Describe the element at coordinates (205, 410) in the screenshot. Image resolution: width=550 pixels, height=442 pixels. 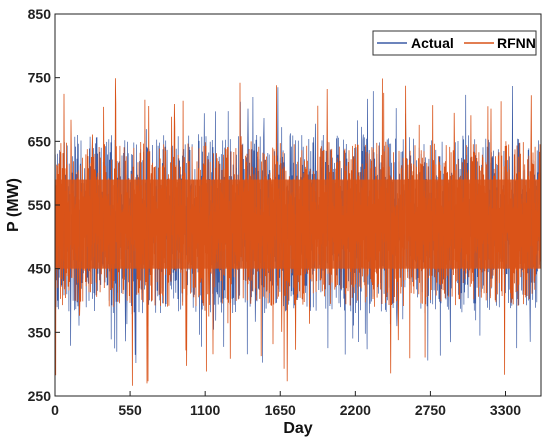
I see `x-tick-label: 1100` at that location.